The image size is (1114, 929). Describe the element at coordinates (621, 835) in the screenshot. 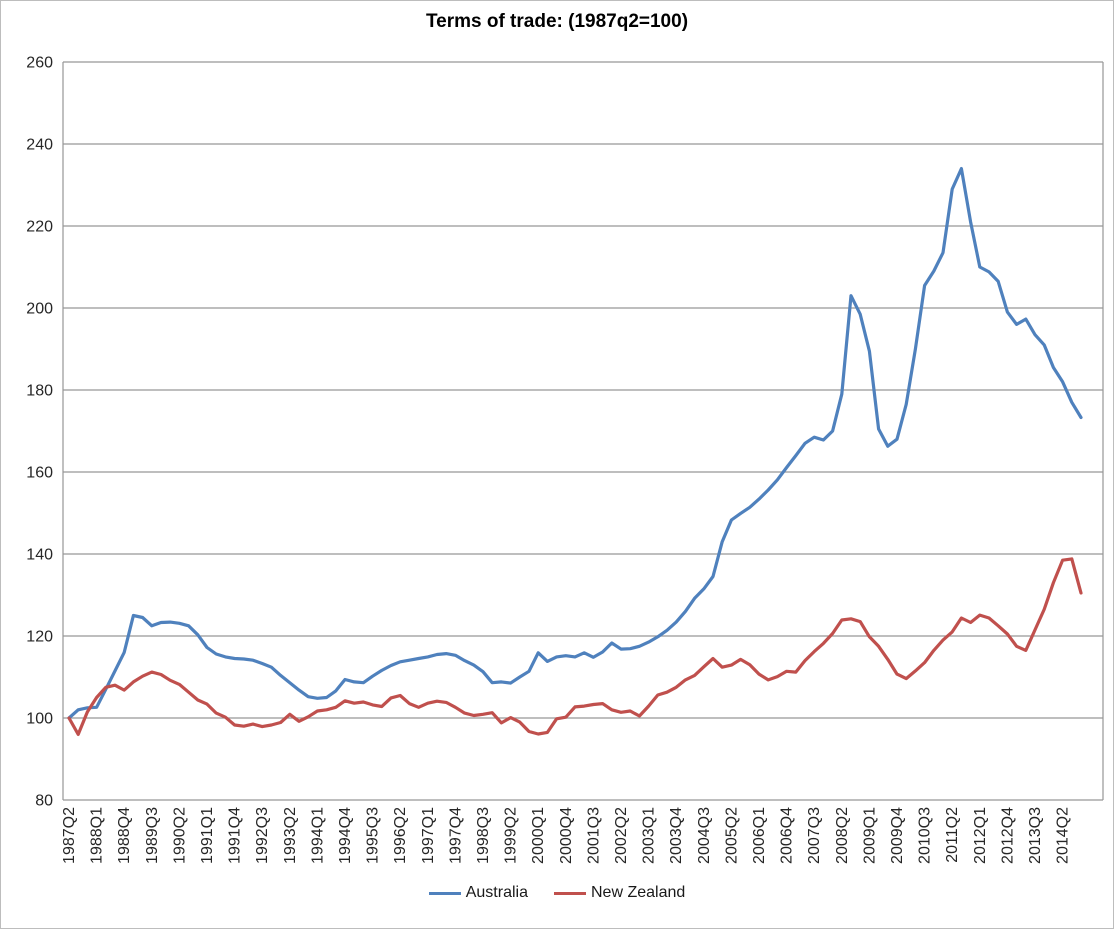

I see `x-tick-label-2002Q2: 2002Q2` at that location.